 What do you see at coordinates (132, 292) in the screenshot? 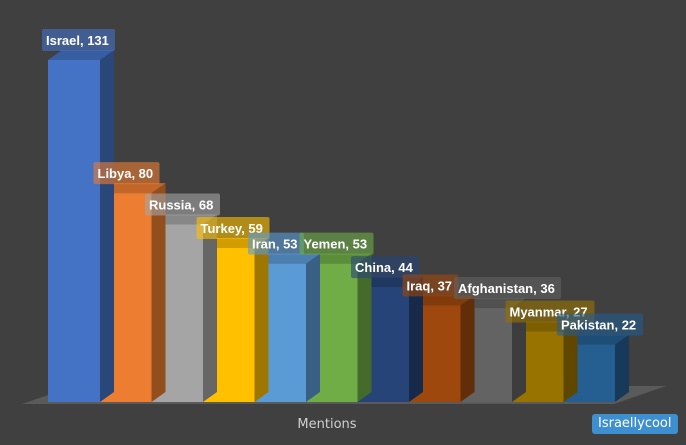
I see `bar-libya` at bounding box center [132, 292].